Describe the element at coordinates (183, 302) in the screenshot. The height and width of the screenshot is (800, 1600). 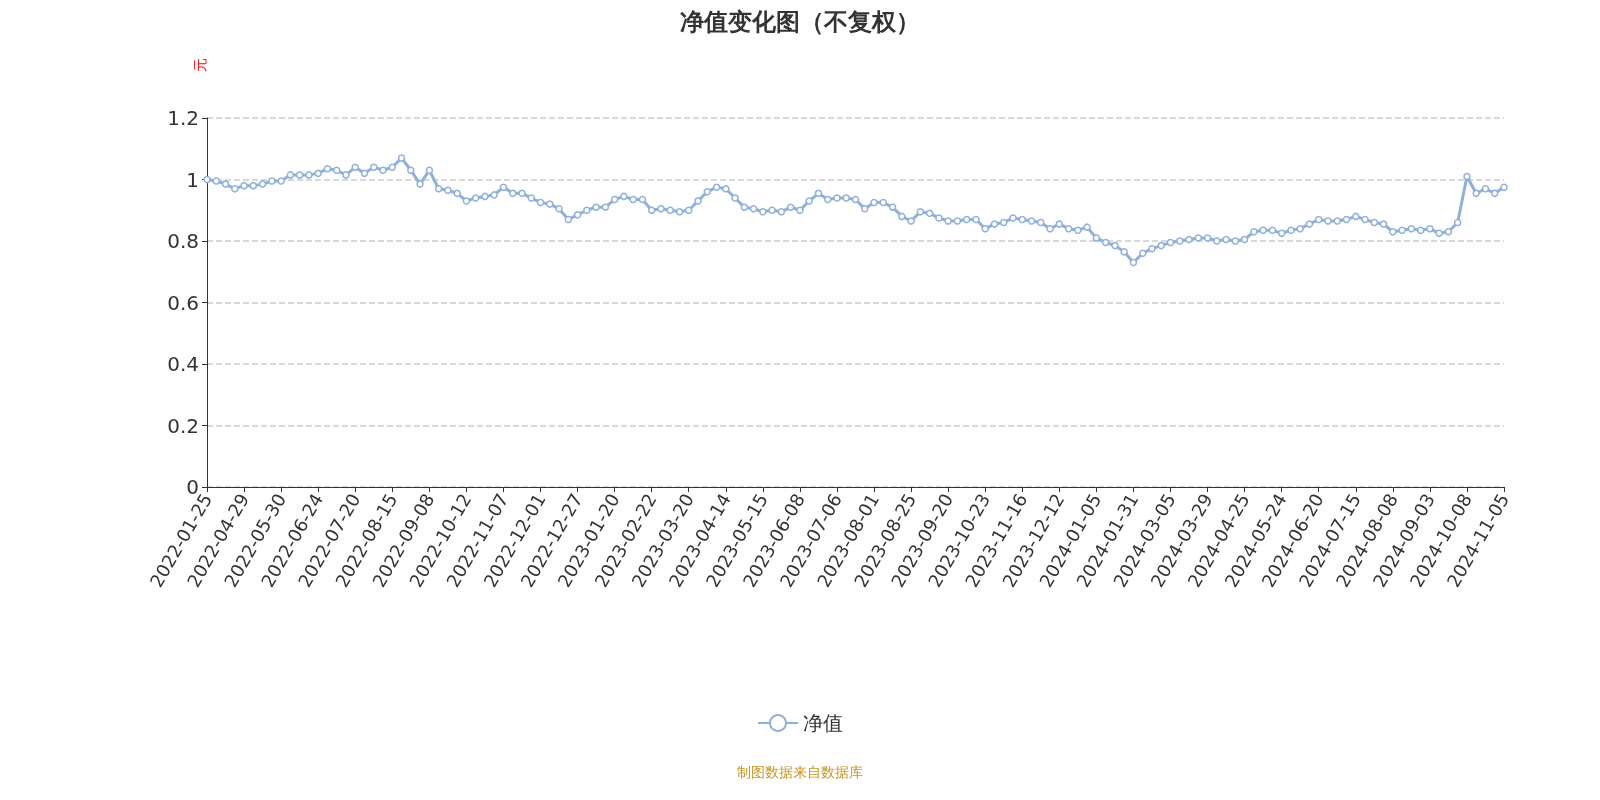
I see `y-tick-label: 0.6` at that location.